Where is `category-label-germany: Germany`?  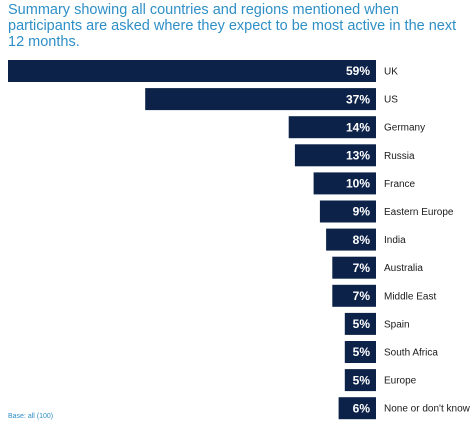 category-label-germany: Germany is located at coordinates (404, 128).